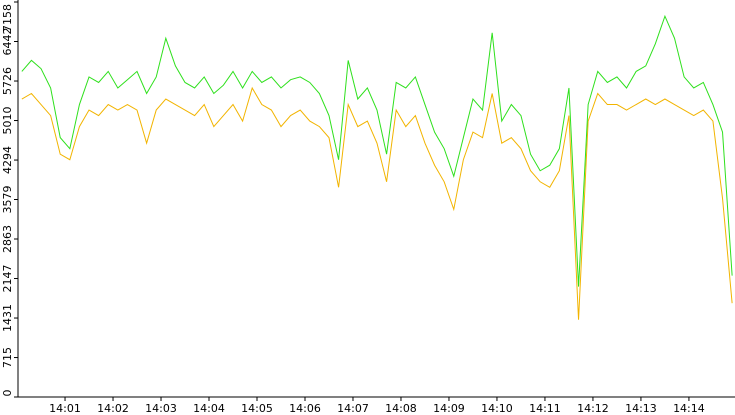 This screenshot has height=415, width=735. Describe the element at coordinates (305, 408) in the screenshot. I see `x-tick-label: 14:06` at that location.